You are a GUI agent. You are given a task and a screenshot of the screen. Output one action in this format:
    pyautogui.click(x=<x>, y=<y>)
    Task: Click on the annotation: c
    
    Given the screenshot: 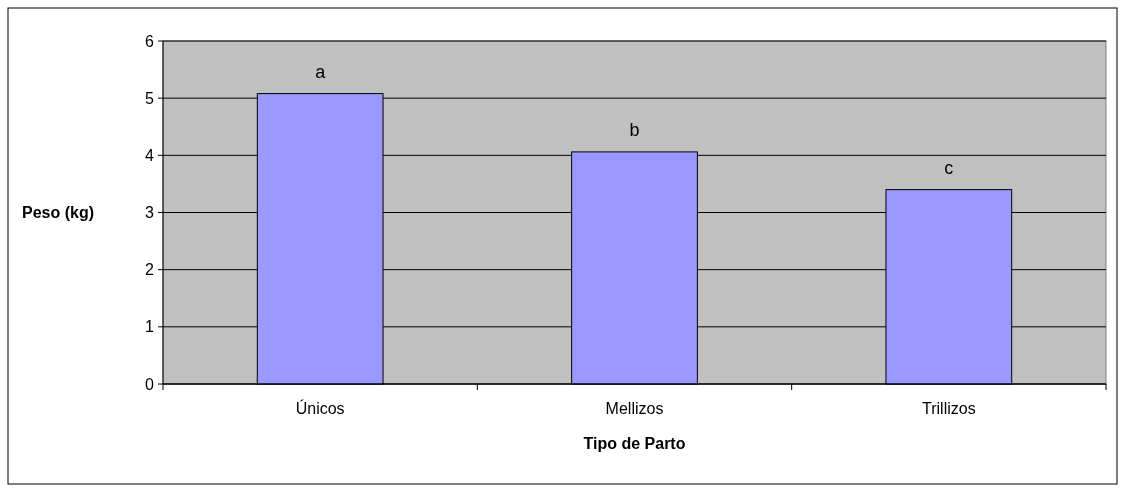 What is the action you would take?
    pyautogui.click(x=949, y=167)
    